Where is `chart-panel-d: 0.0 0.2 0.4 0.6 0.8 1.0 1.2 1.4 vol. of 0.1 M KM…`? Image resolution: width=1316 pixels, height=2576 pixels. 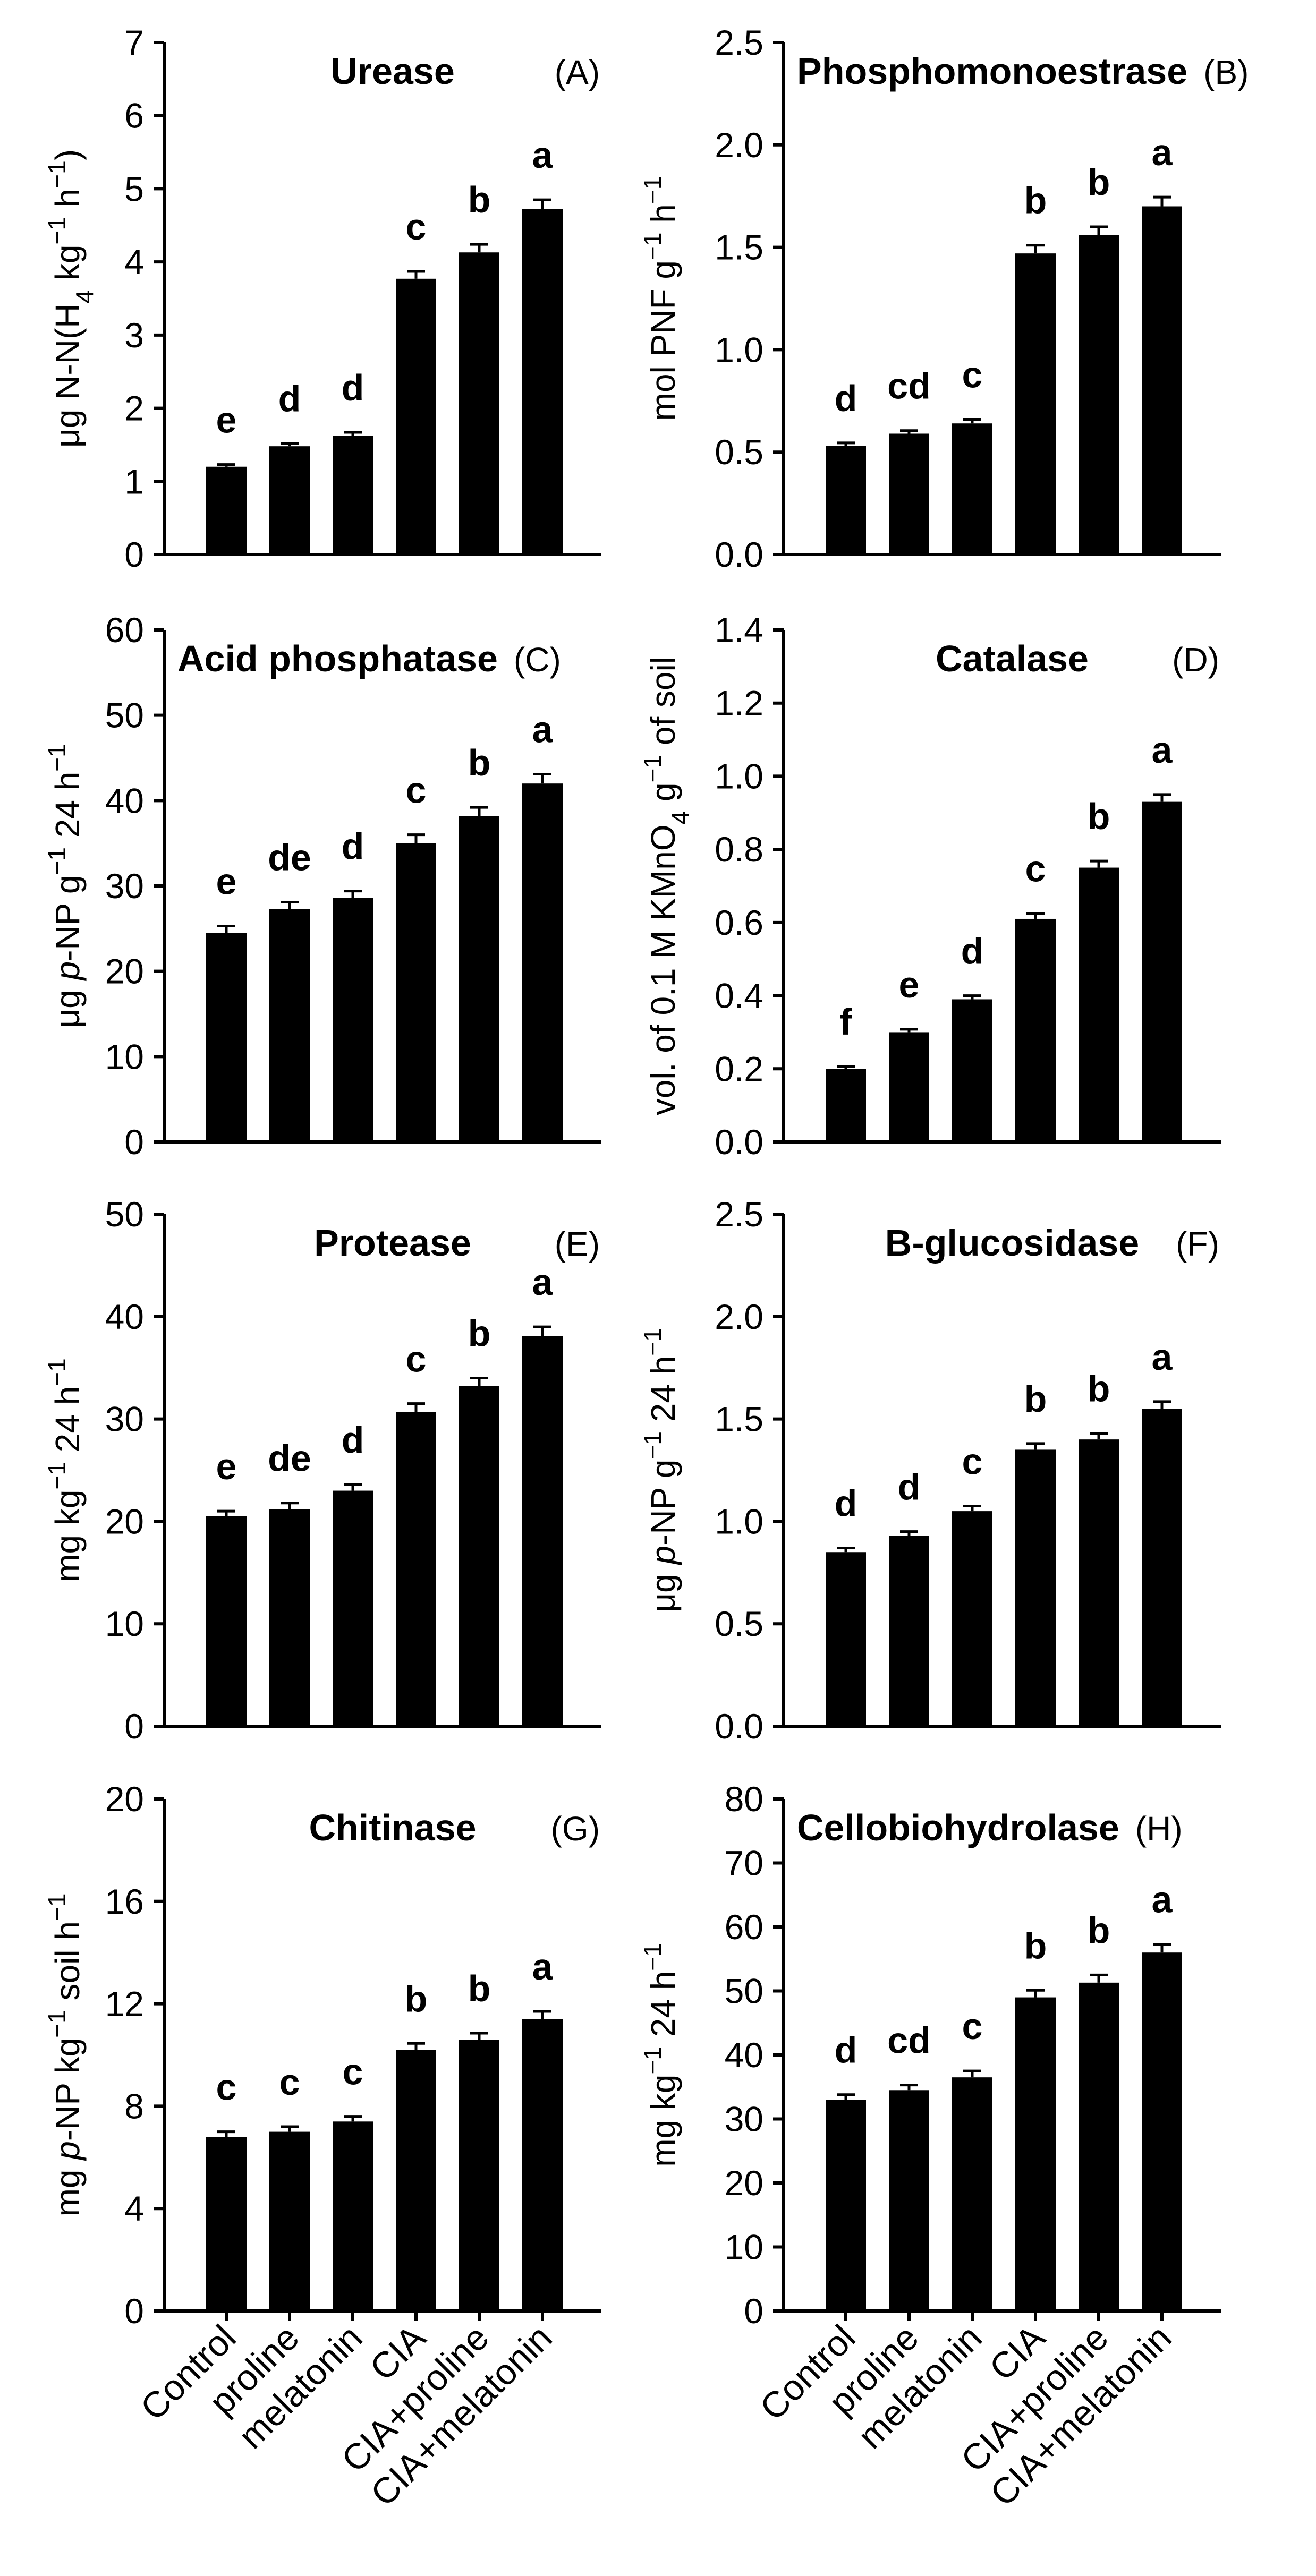 chart-panel-d: 0.0 0.2 0.4 0.6 0.8 1.0 1.2 1.4 vol. of 0.1 M KM… is located at coordinates (930, 886).